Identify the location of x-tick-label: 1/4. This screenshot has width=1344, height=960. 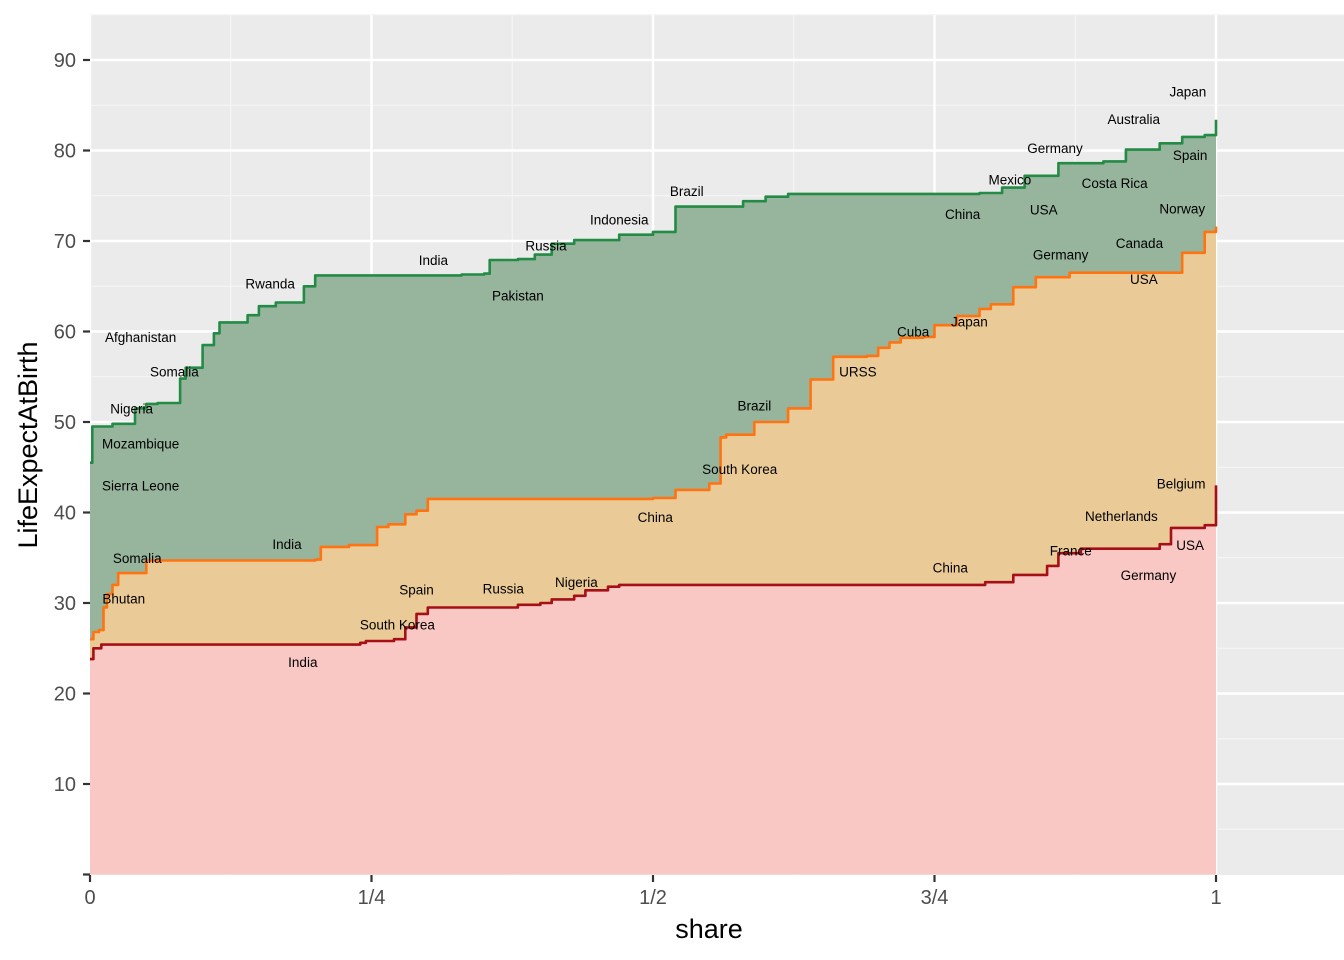
(372, 898).